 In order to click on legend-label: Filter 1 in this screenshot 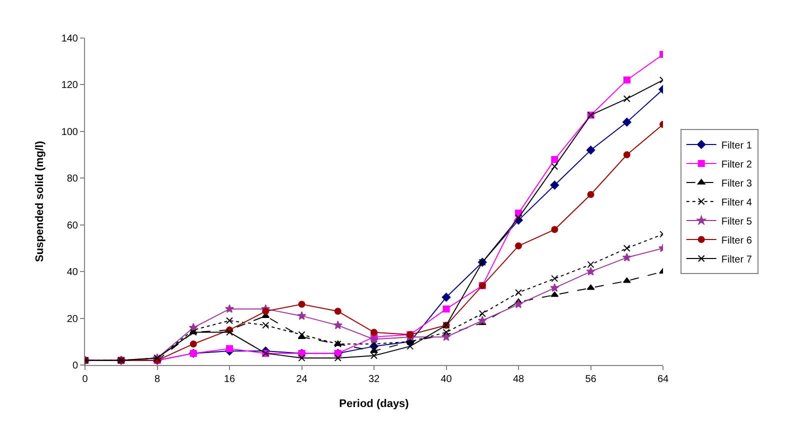, I will do `click(736, 146)`.